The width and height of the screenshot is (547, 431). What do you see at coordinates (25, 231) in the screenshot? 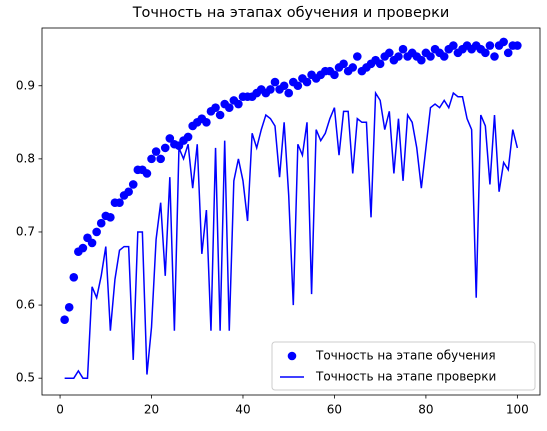
I see `y-tick-label: 0.7` at bounding box center [25, 231].